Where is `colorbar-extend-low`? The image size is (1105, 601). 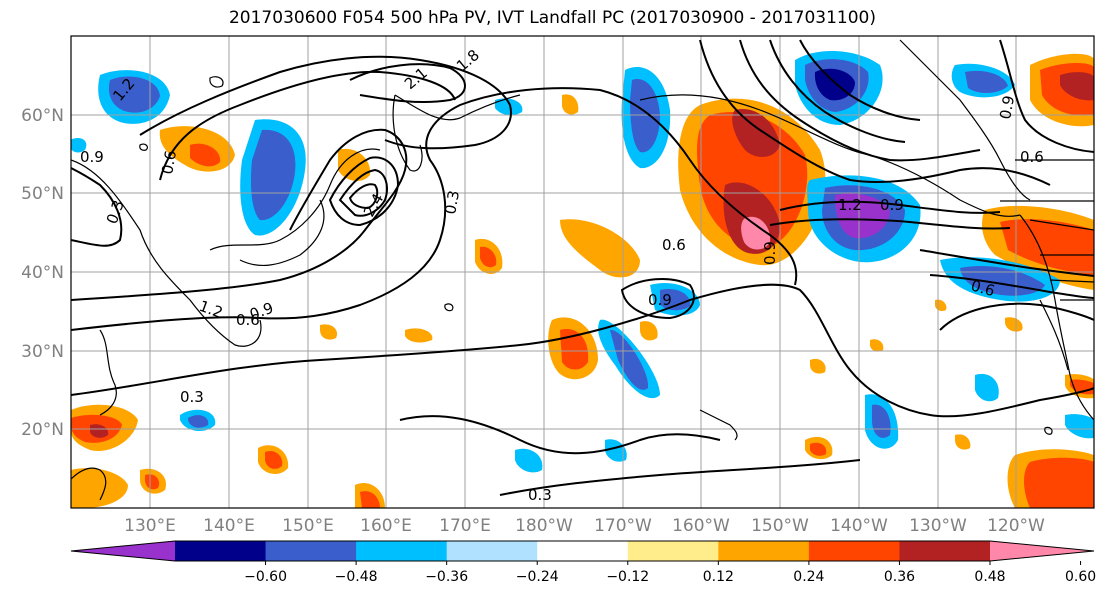
colorbar-extend-low is located at coordinates (123, 551).